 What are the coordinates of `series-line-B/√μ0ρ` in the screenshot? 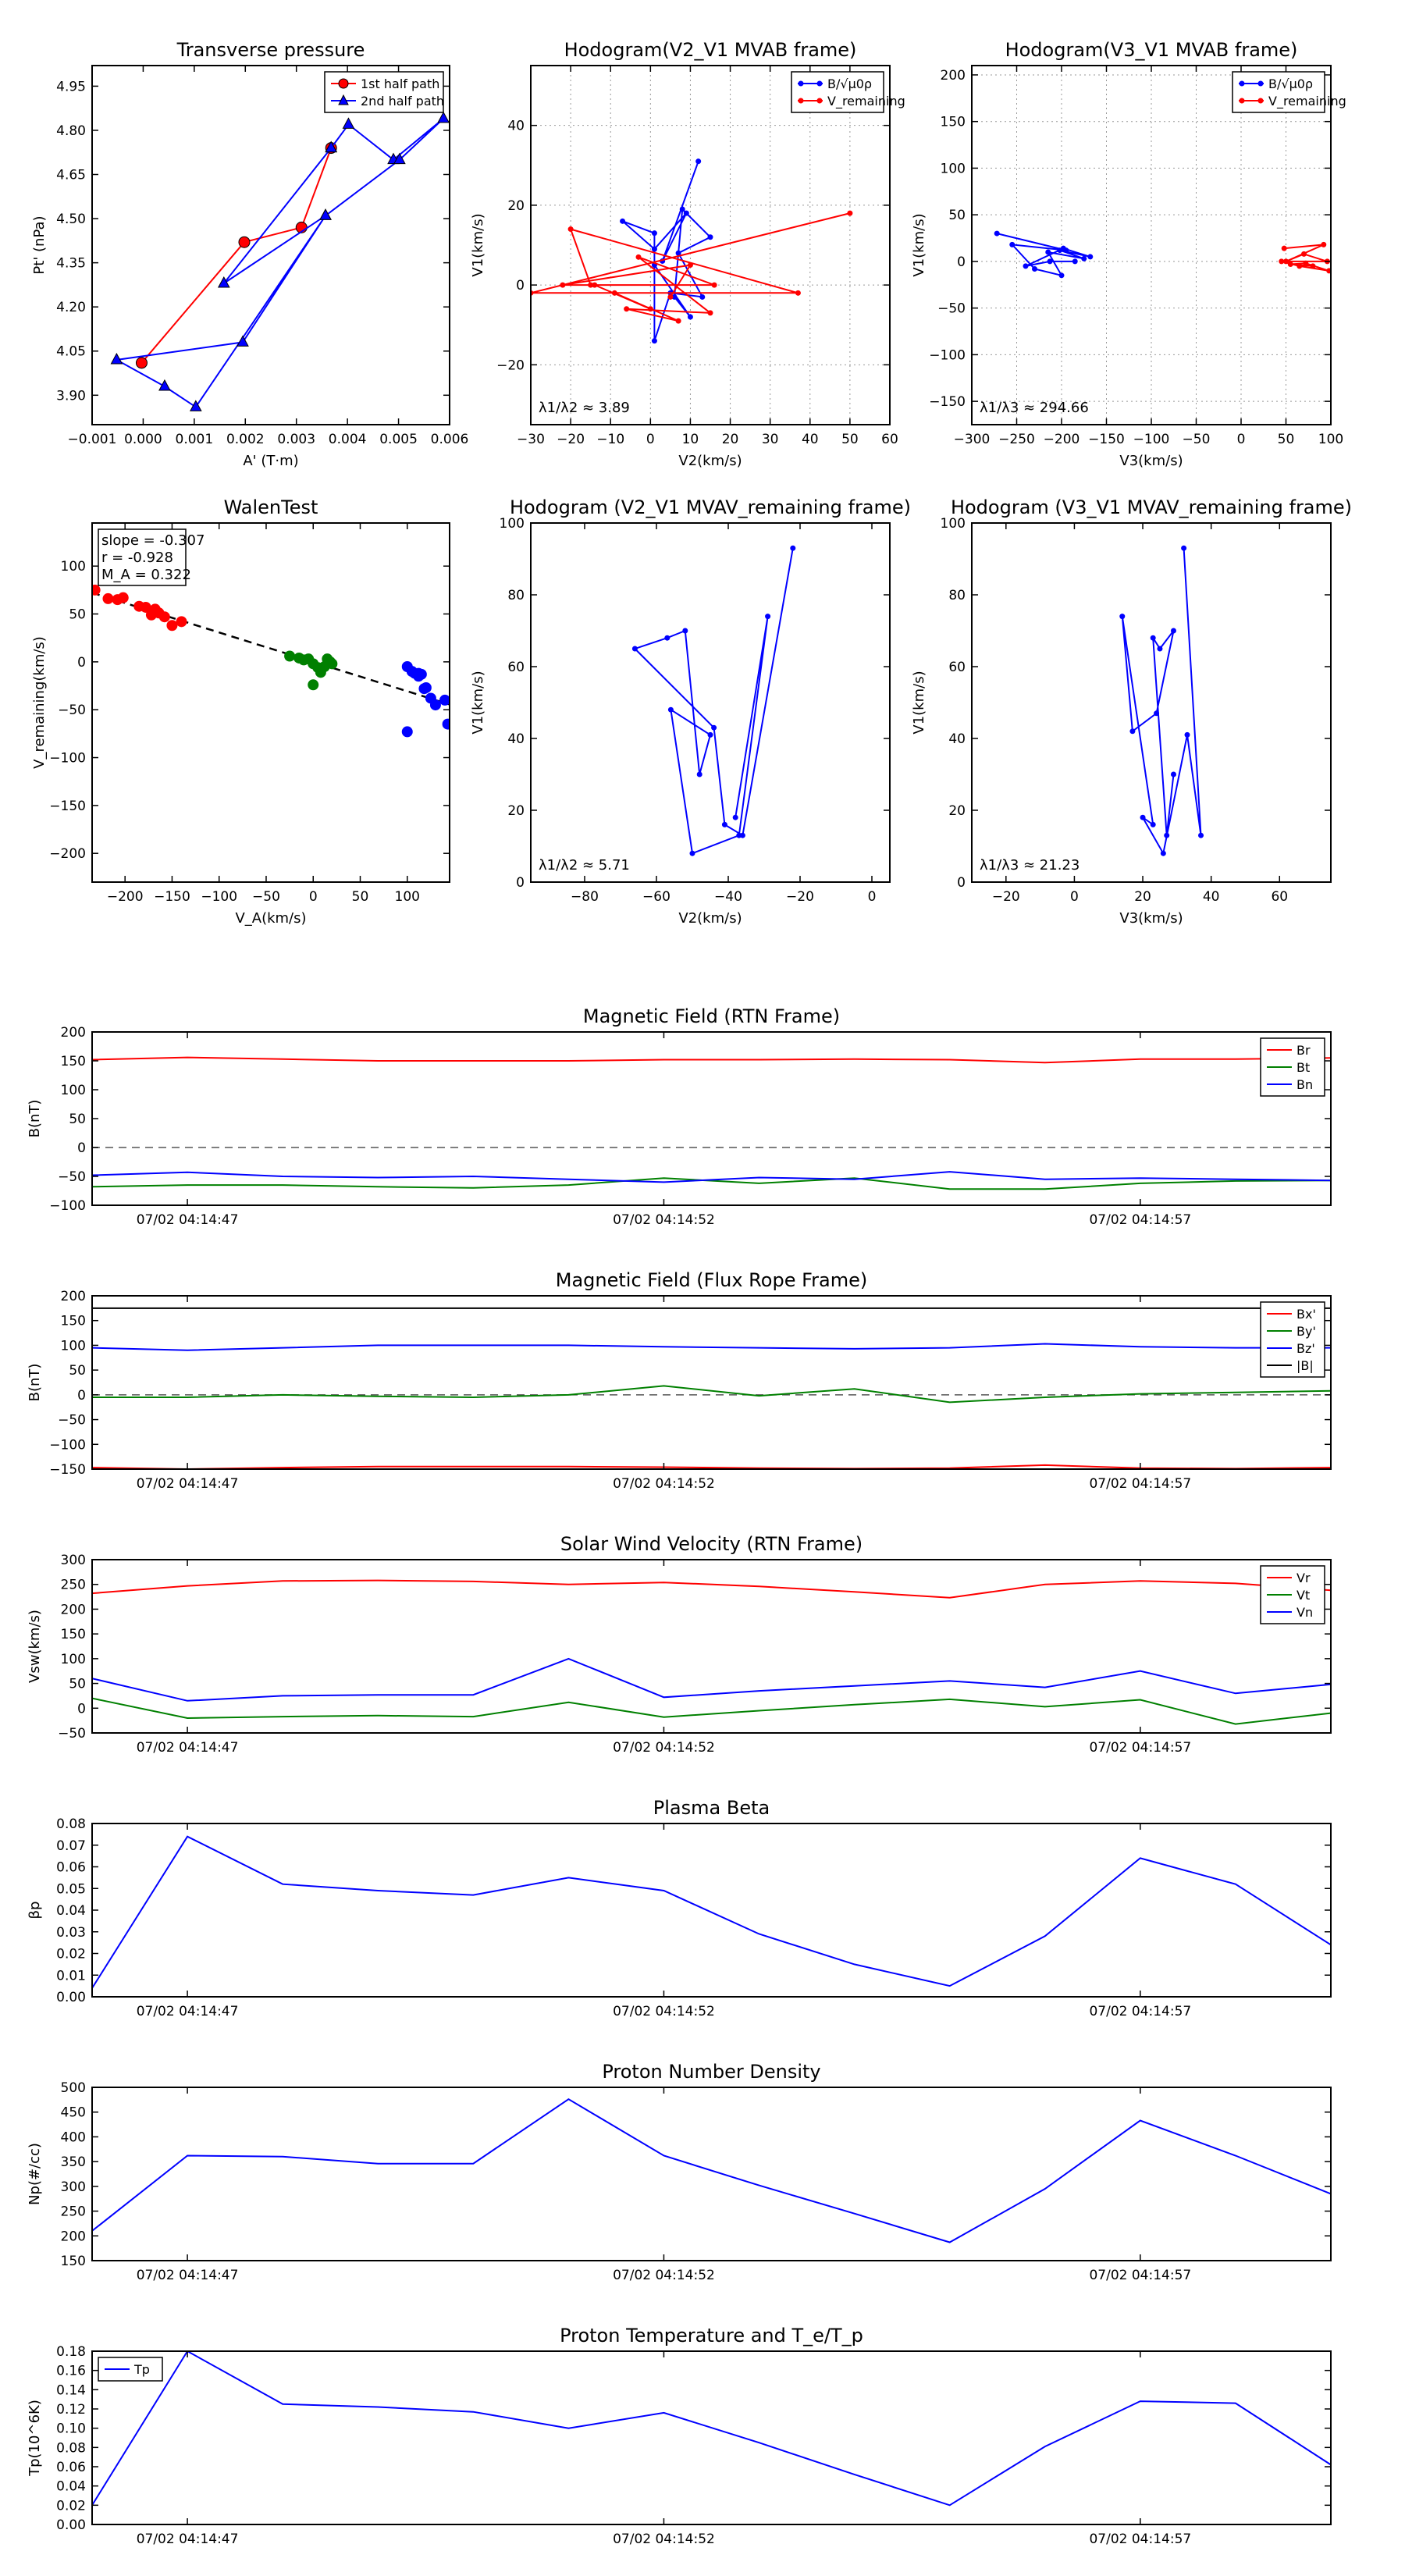 It's located at (1043, 255).